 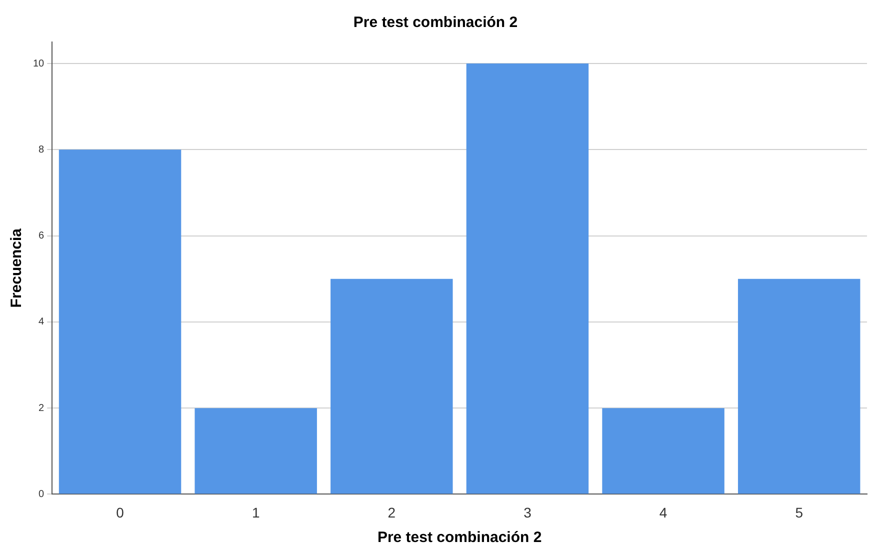 What do you see at coordinates (435, 23) in the screenshot?
I see `chart-title: Pre test combinación 2` at bounding box center [435, 23].